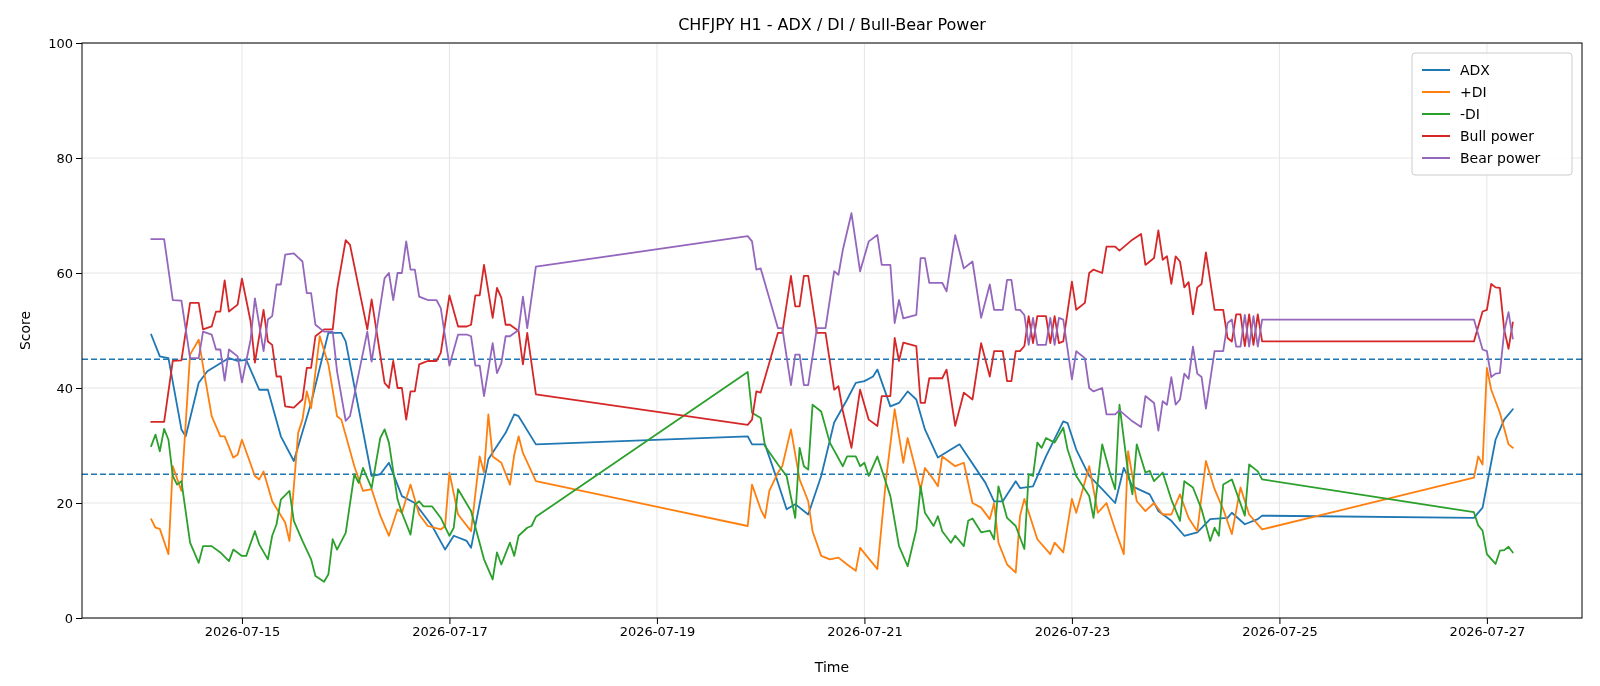 The width and height of the screenshot is (1600, 686). What do you see at coordinates (1470, 114) in the screenshot?
I see `legend-label: -DI` at bounding box center [1470, 114].